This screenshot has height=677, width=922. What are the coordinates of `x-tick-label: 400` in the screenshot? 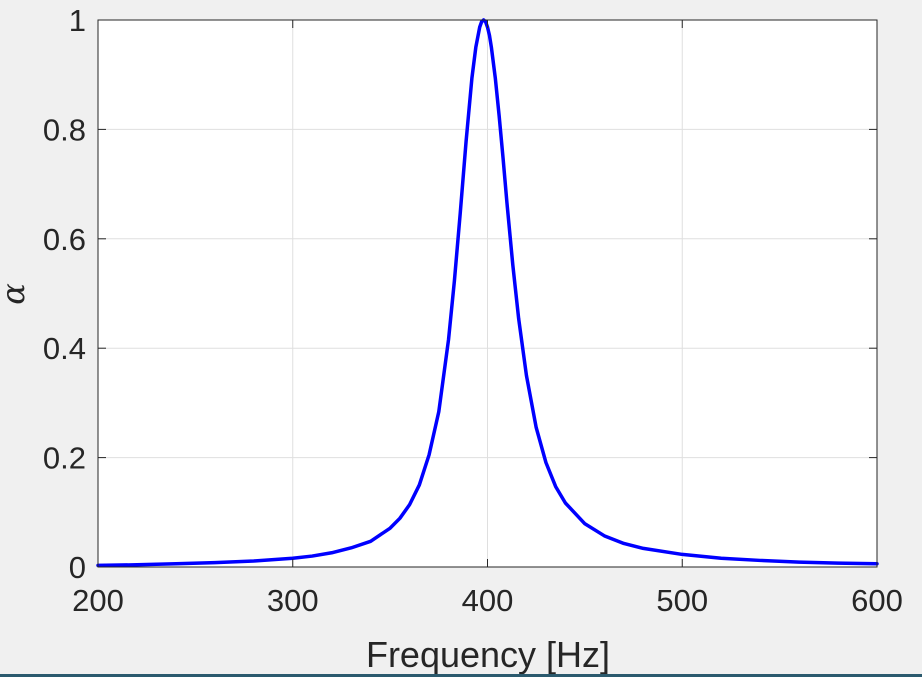 It's located at (488, 600).